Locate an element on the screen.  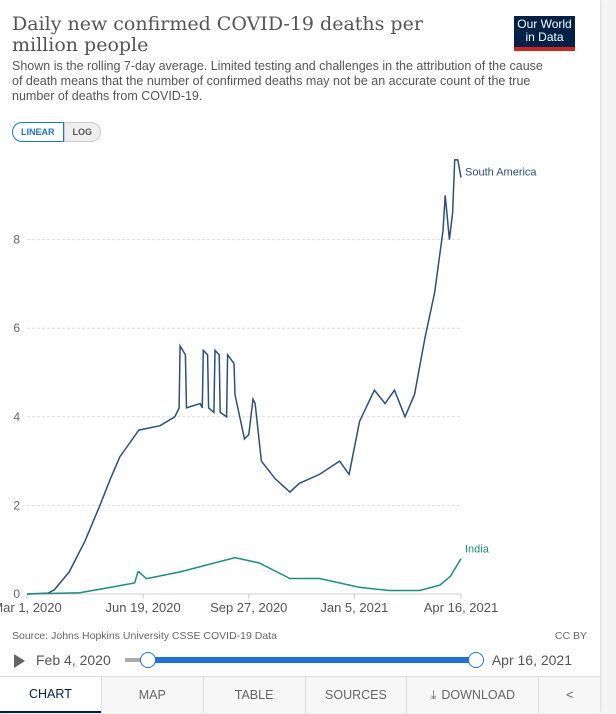
y-tick-label: 2 is located at coordinates (16, 505).